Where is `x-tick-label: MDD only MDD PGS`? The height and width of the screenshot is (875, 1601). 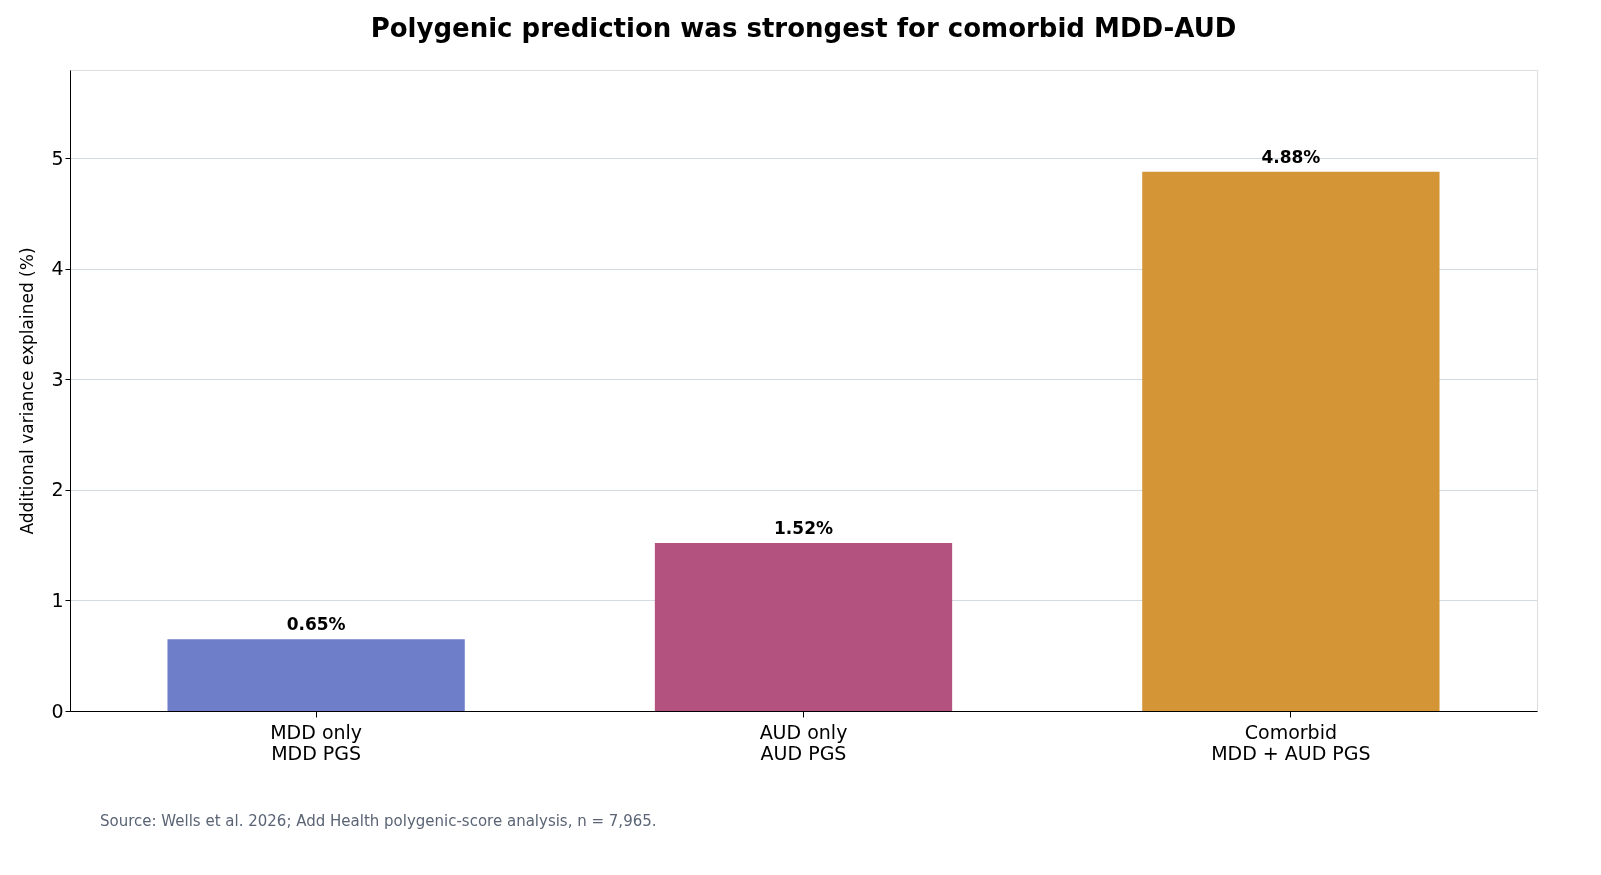
x-tick-label: MDD only MDD PGS is located at coordinates (316, 742).